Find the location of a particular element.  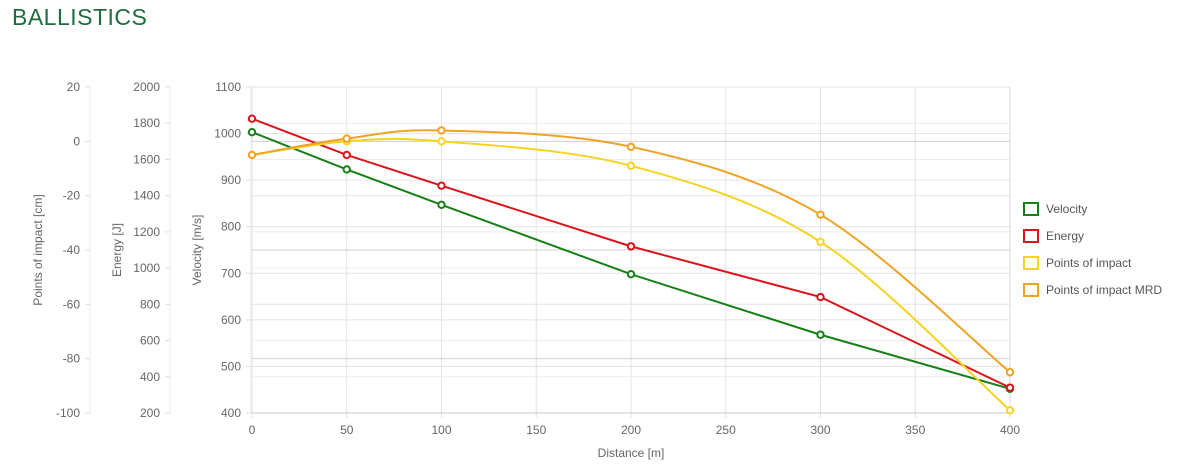

x-tick-label: 400 is located at coordinates (1010, 430).